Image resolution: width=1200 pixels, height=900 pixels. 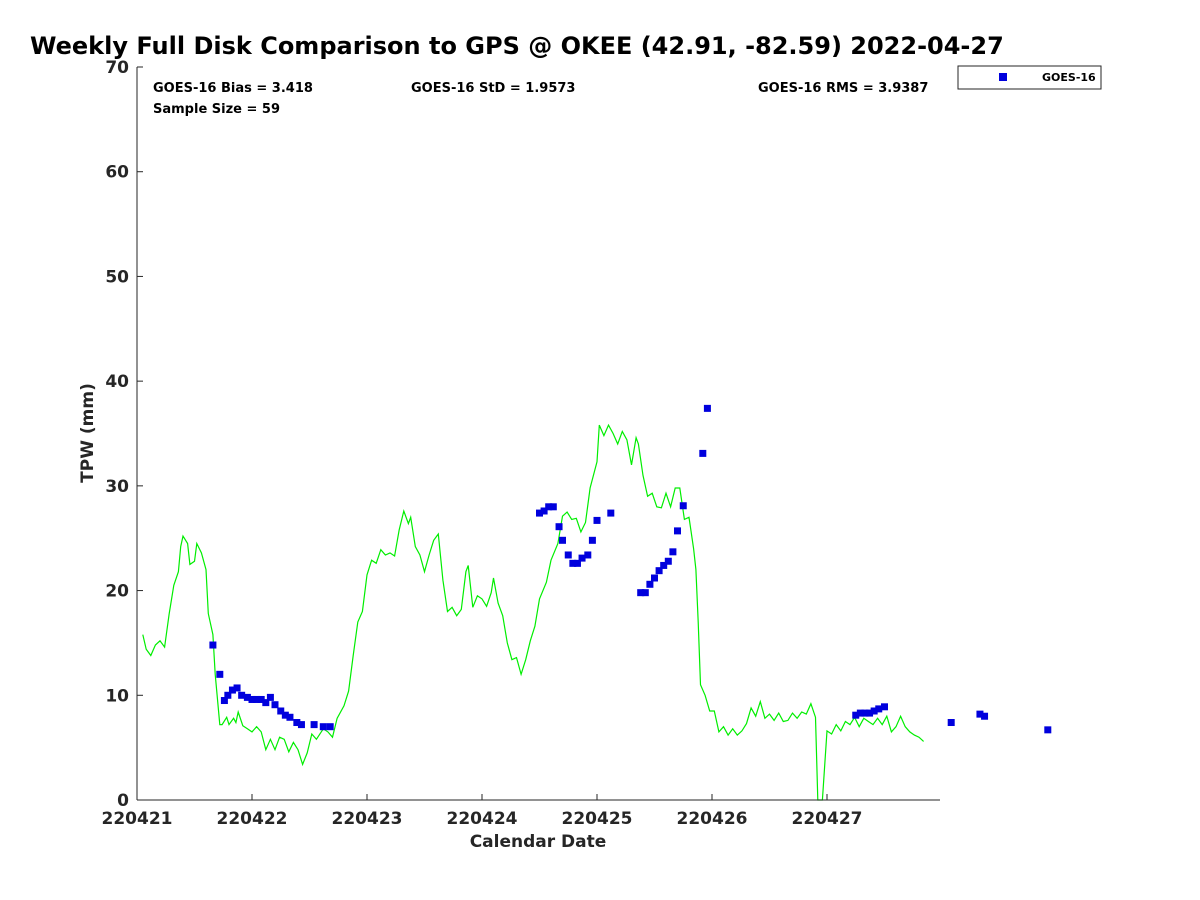 I want to click on legend: GOES-16, so click(x=1029, y=77).